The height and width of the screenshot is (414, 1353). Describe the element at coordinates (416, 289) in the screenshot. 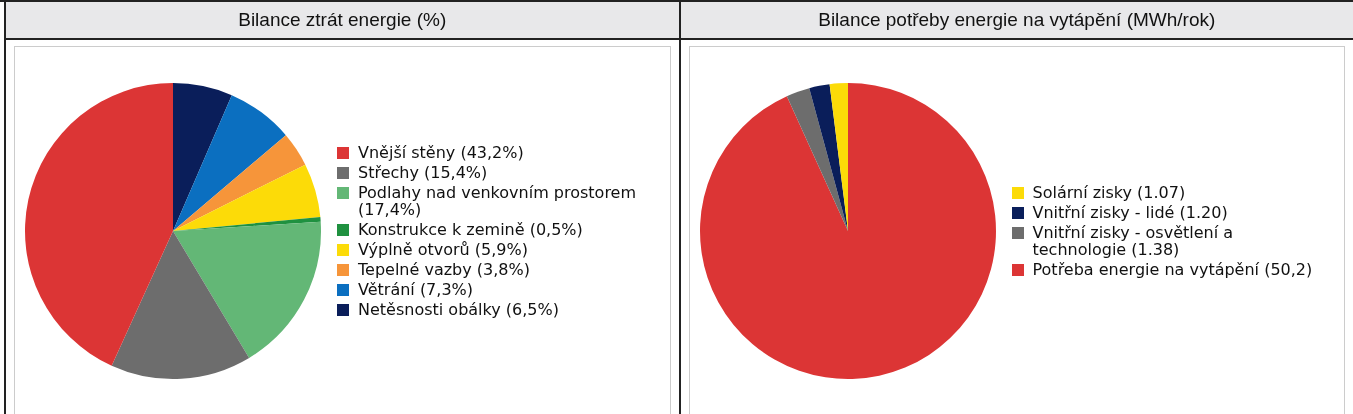

I see `legend-label: Větrání (7,3%)` at that location.